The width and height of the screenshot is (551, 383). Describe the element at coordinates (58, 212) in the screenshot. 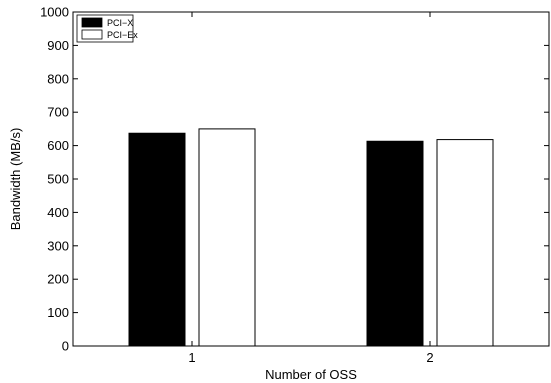

I see `y-tick-label: 400` at that location.